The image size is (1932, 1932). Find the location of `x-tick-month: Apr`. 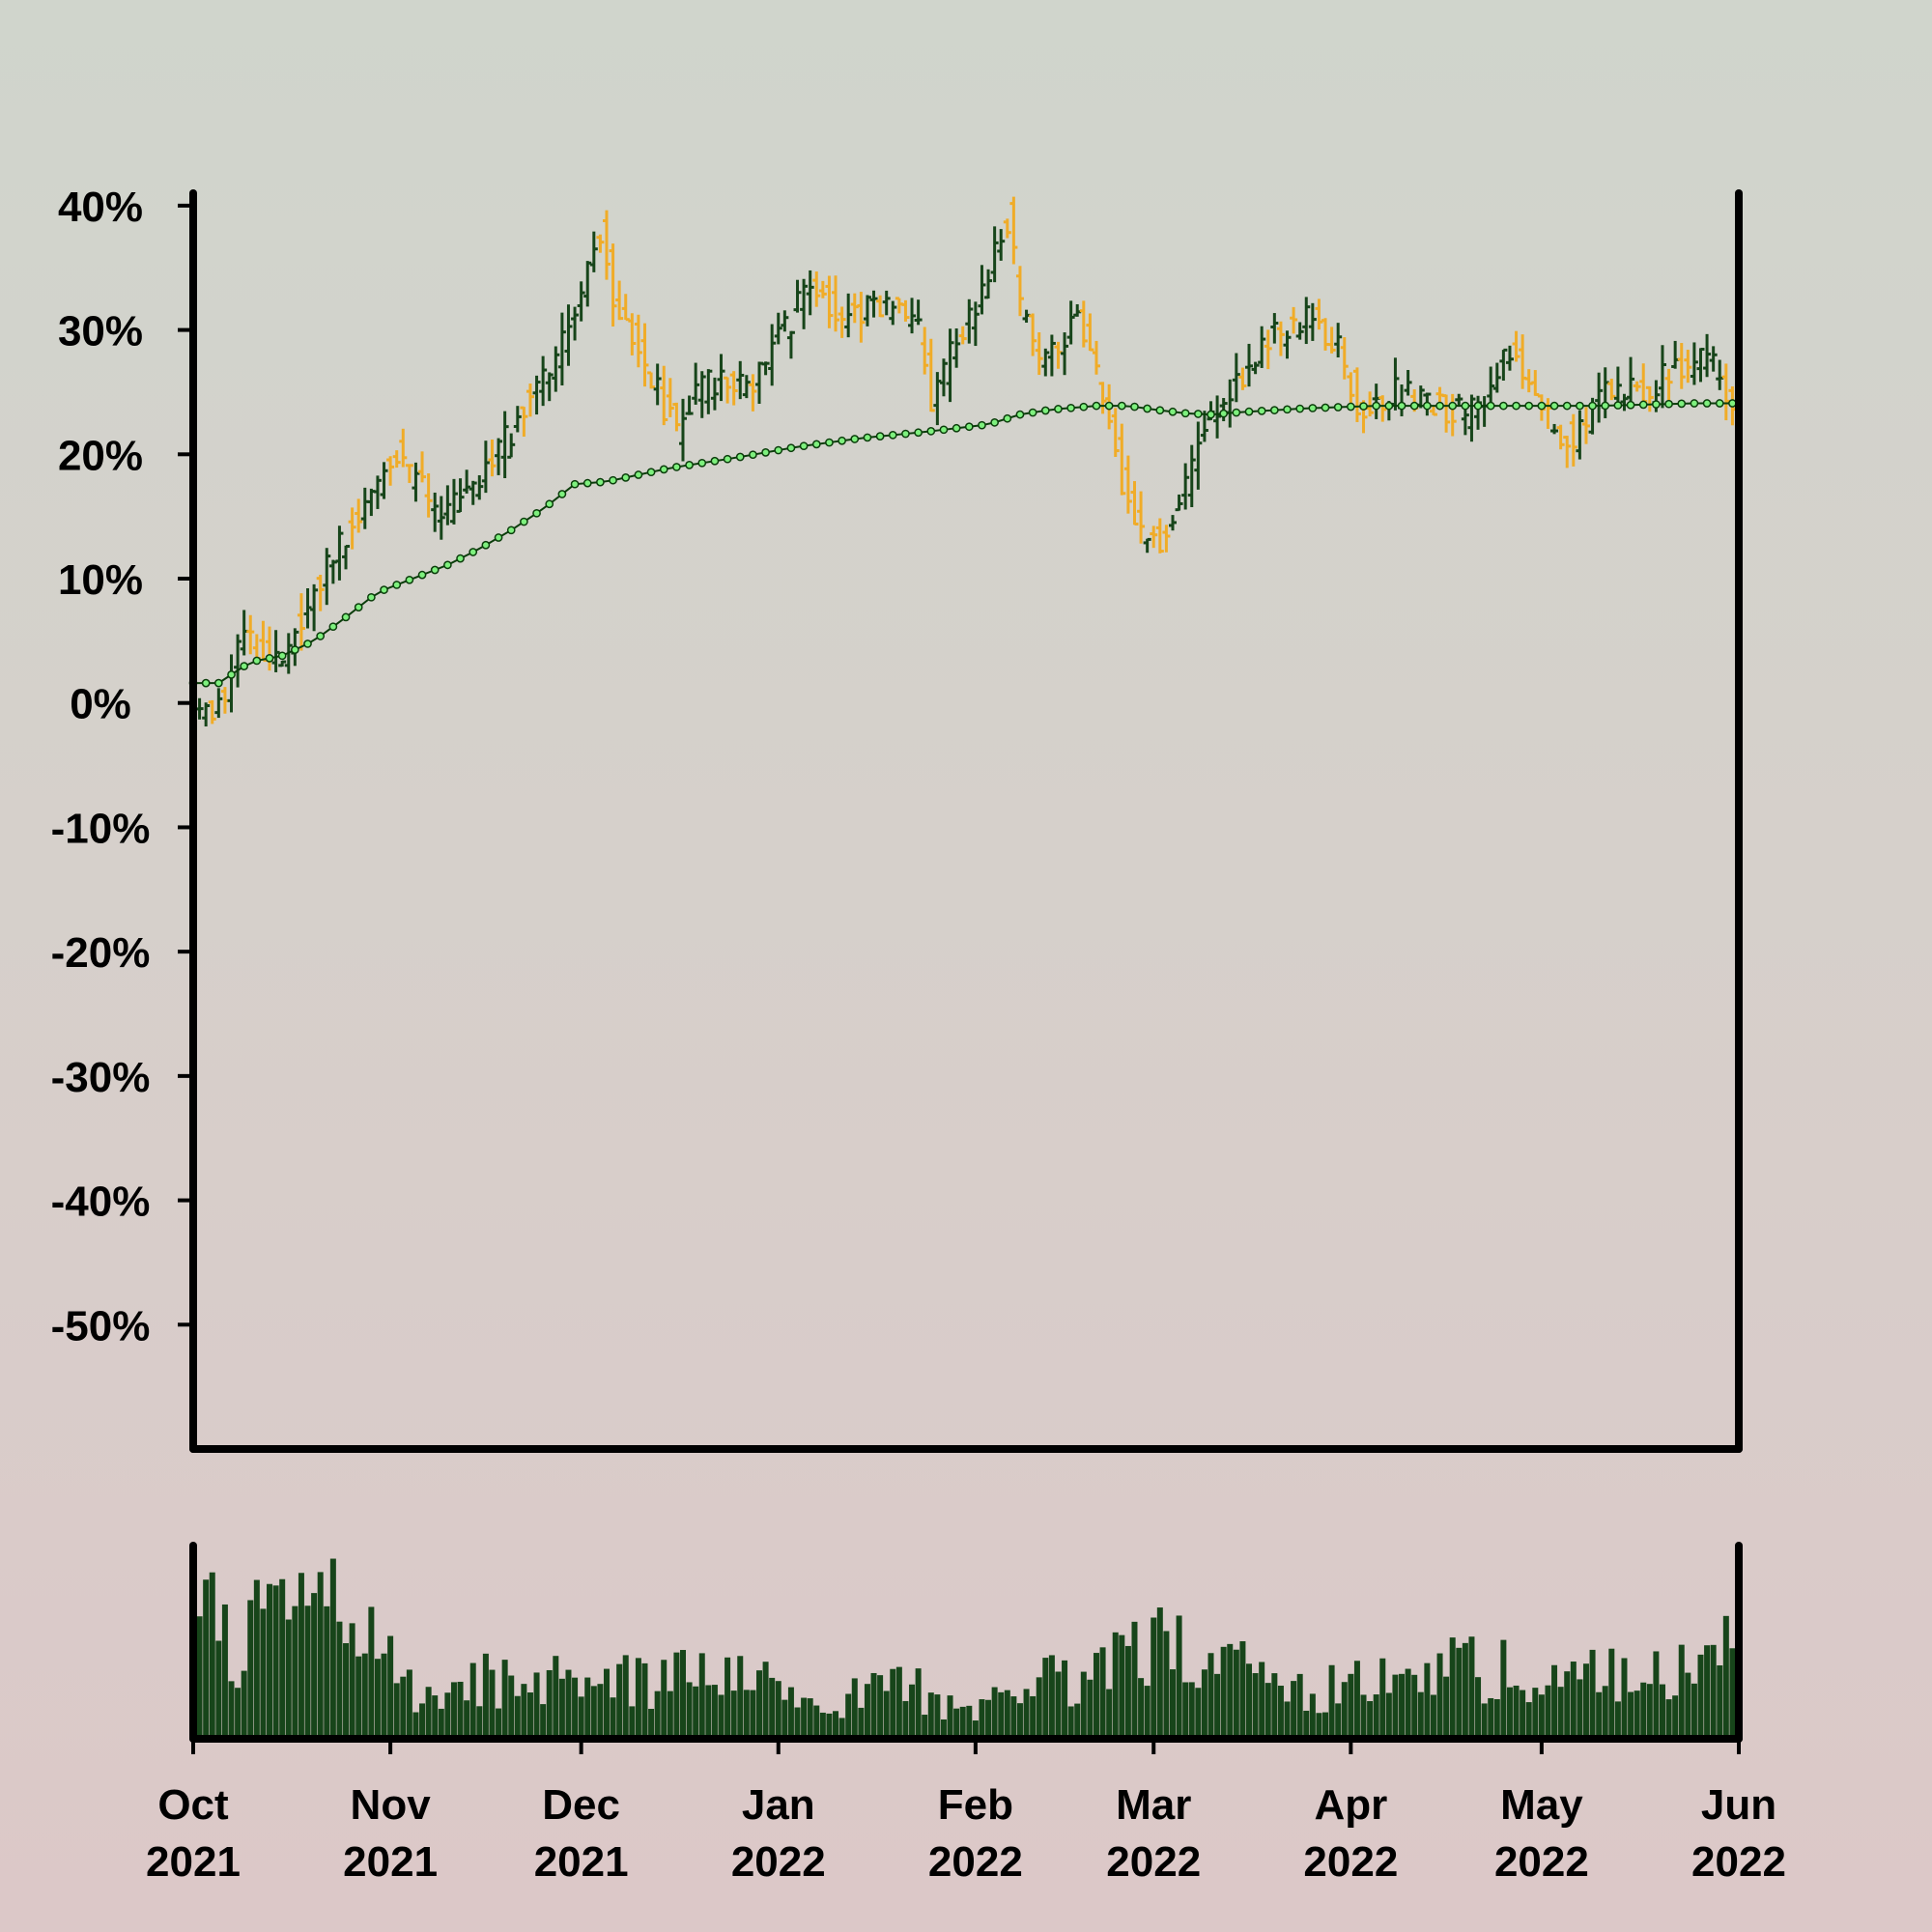

x-tick-month: Apr is located at coordinates (1350, 1805).